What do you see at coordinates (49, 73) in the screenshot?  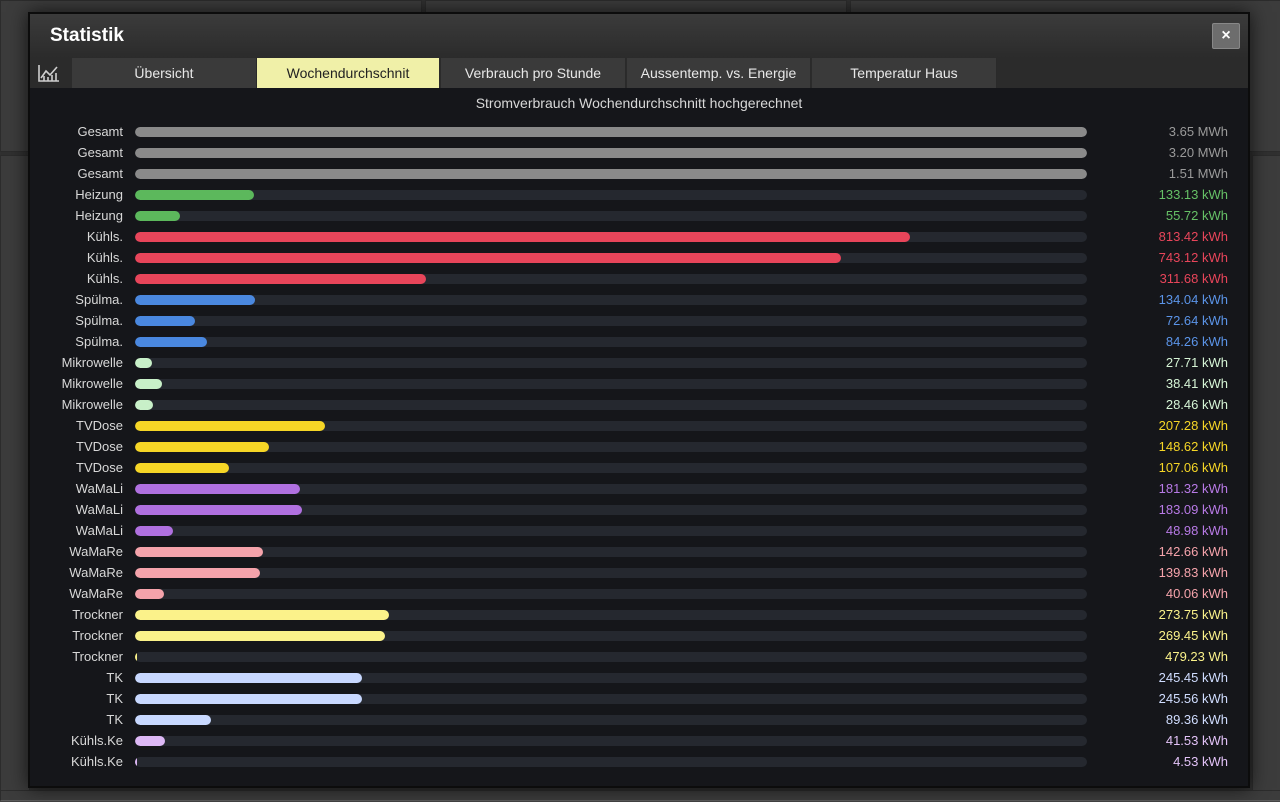 I see `line-chart-icon` at bounding box center [49, 73].